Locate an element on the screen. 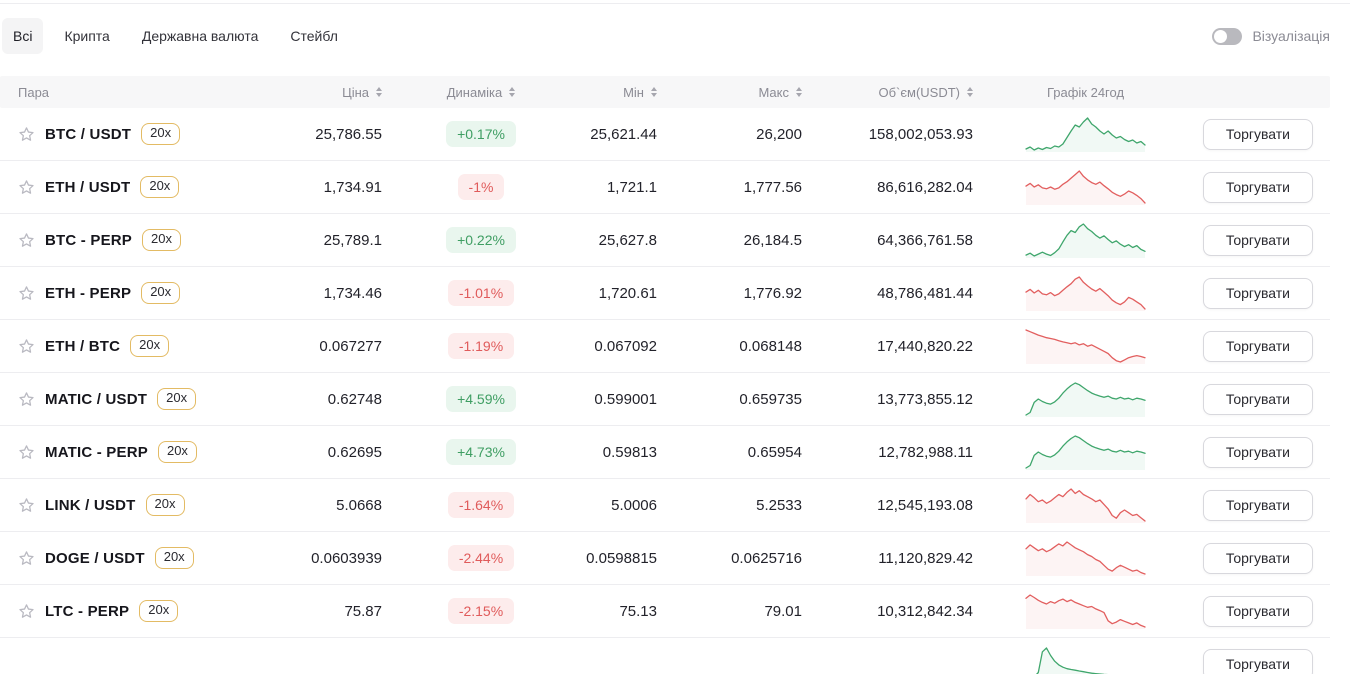 The height and width of the screenshot is (674, 1350). change-cell: -1.01% is located at coordinates (481, 293).